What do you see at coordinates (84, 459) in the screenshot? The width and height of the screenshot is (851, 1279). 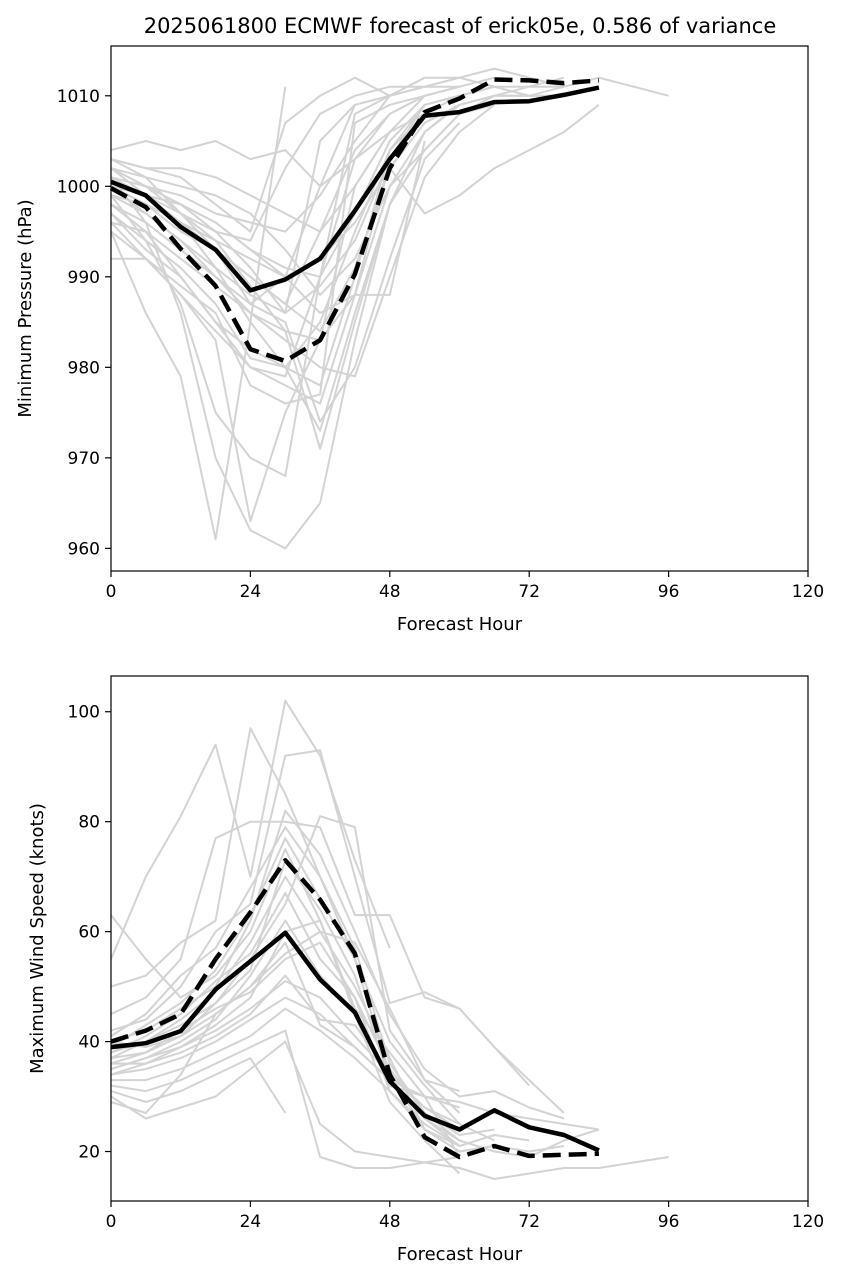 I see `pressure-y-tick-label: 970` at bounding box center [84, 459].